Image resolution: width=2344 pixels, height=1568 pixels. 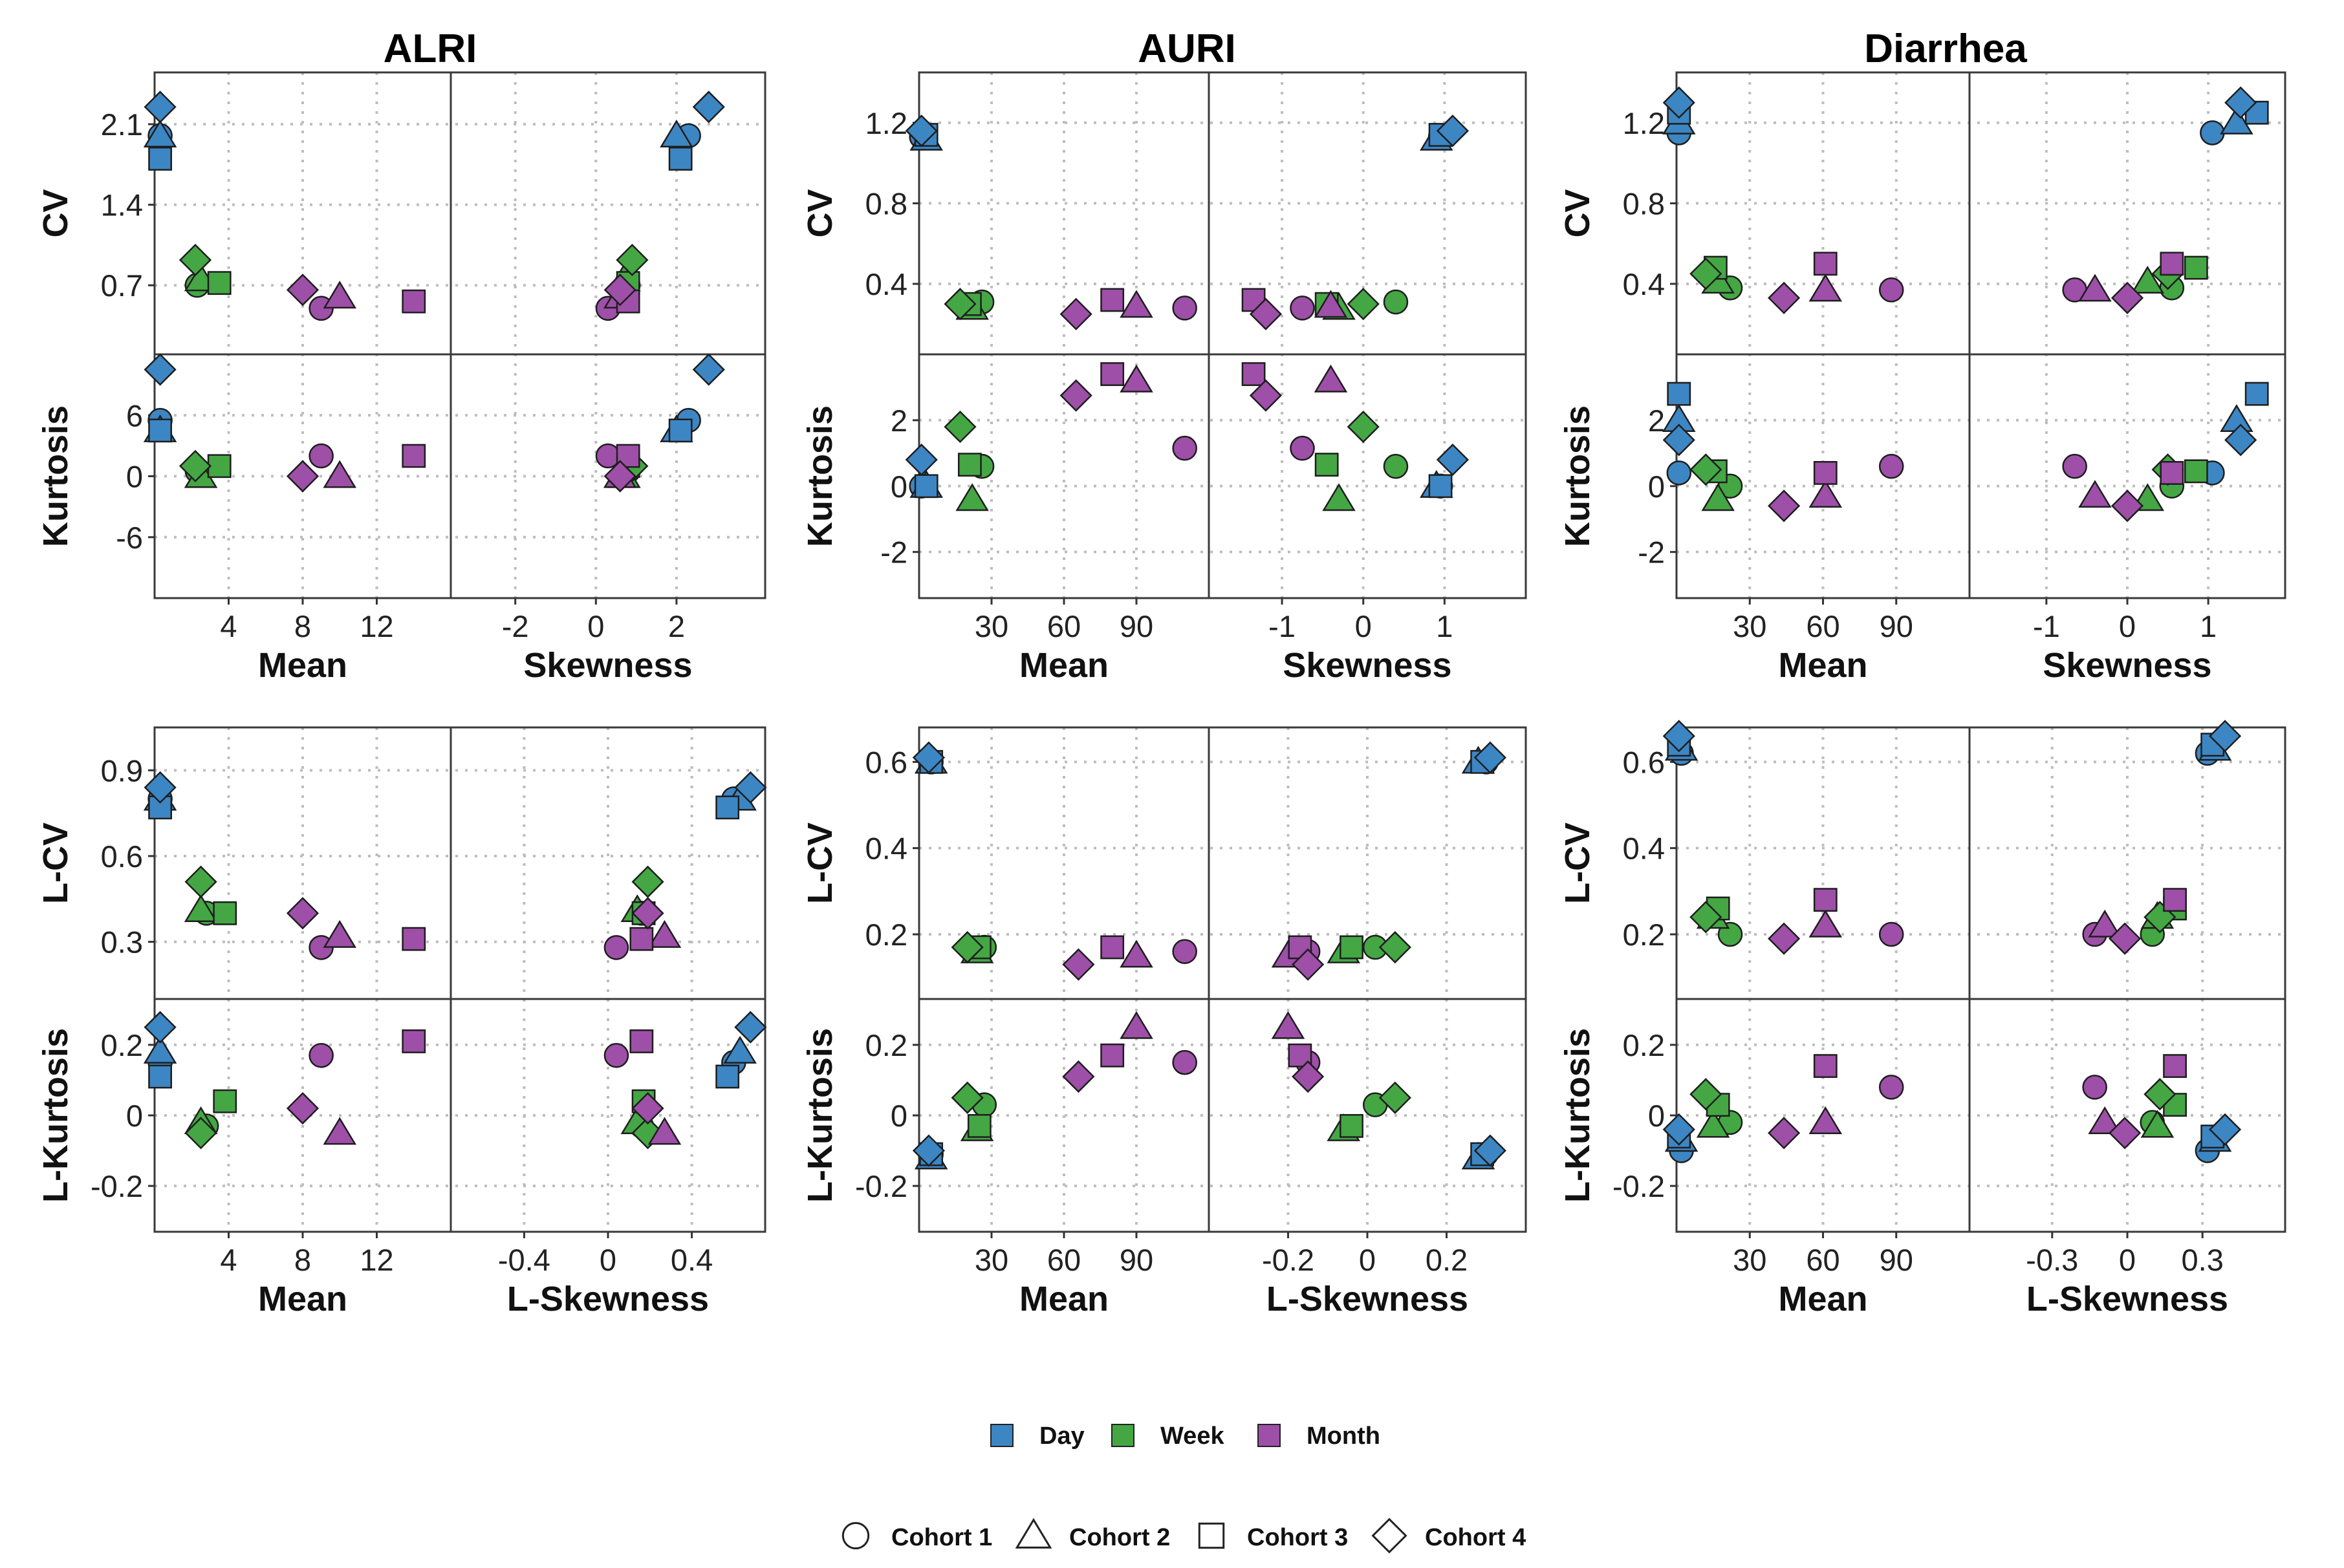 I want to click on legend-cohort-2-icon, so click(x=1033, y=1533).